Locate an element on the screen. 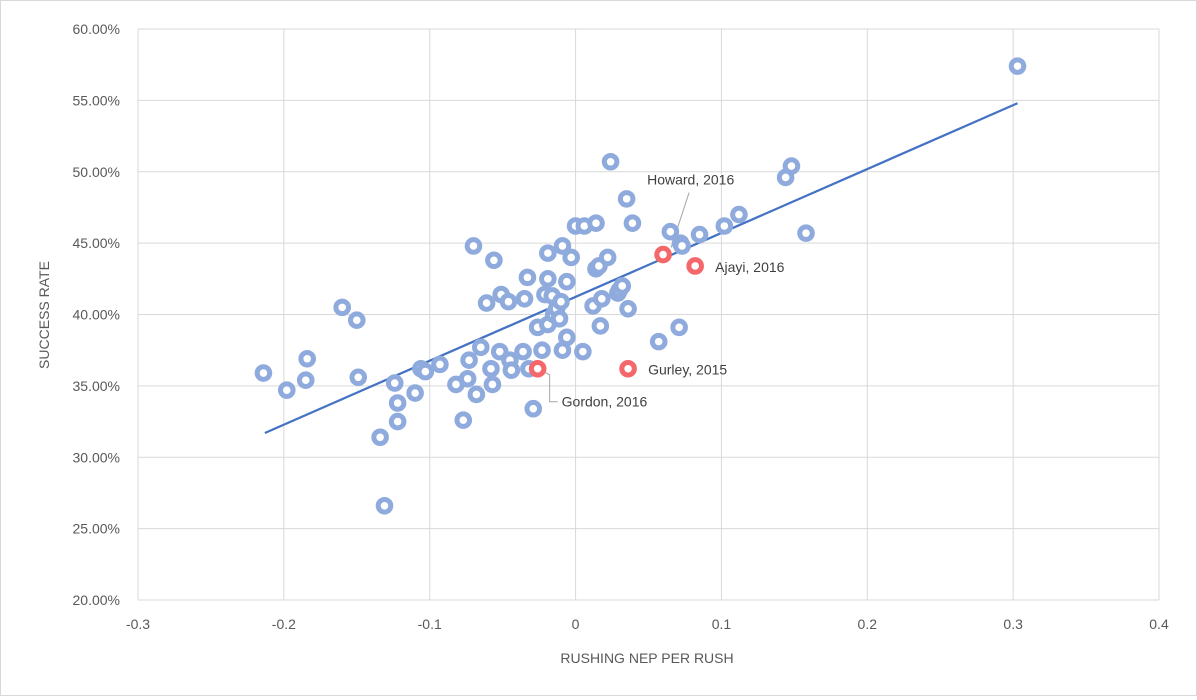 This screenshot has height=700, width=1197. y-tick-label: 60.00% is located at coordinates (96, 29).